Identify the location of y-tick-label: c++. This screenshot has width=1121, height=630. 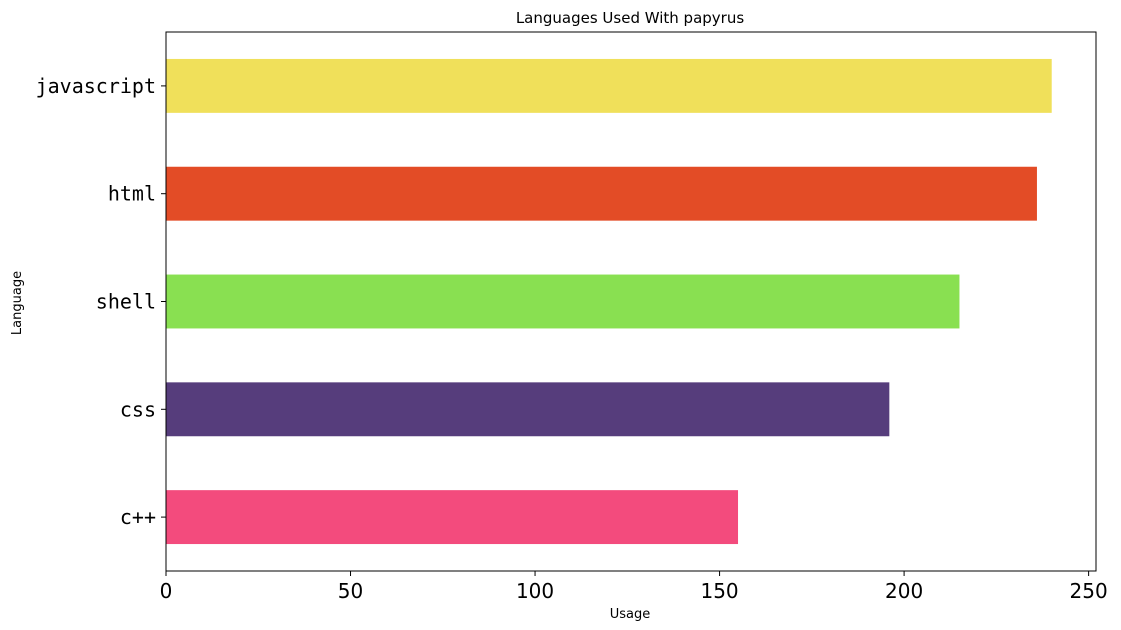
(138, 517).